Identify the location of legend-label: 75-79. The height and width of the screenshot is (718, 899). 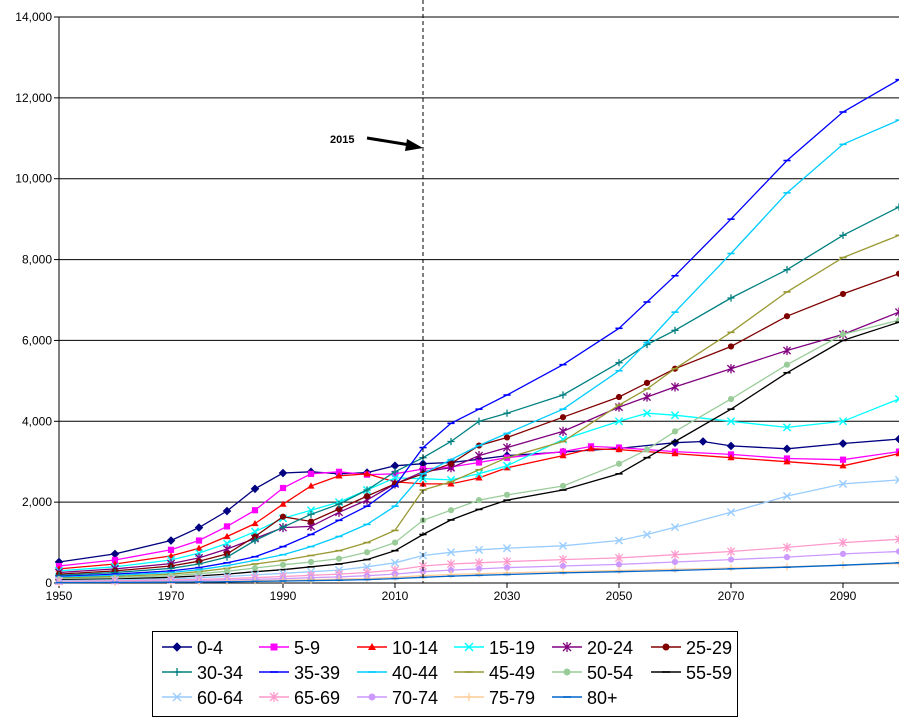
(512, 698).